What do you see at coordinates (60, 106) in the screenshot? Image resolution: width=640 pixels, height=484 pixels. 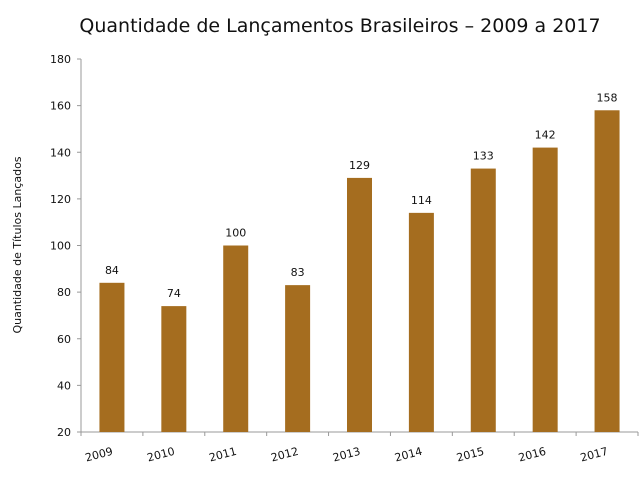 I see `y-tick-label: 160` at bounding box center [60, 106].